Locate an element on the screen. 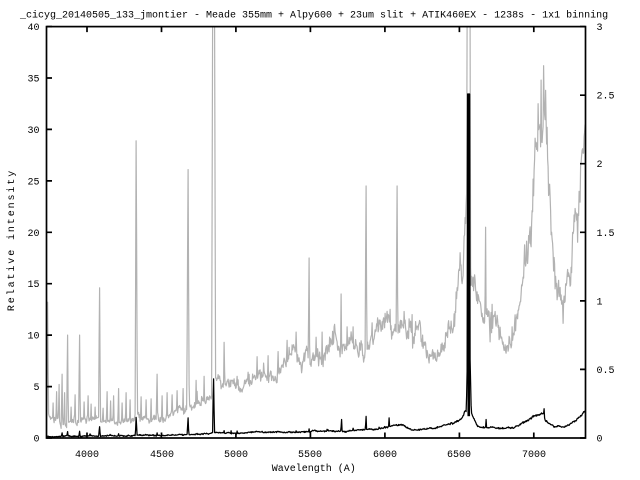  svg-text: 1.5 is located at coordinates (606, 234).